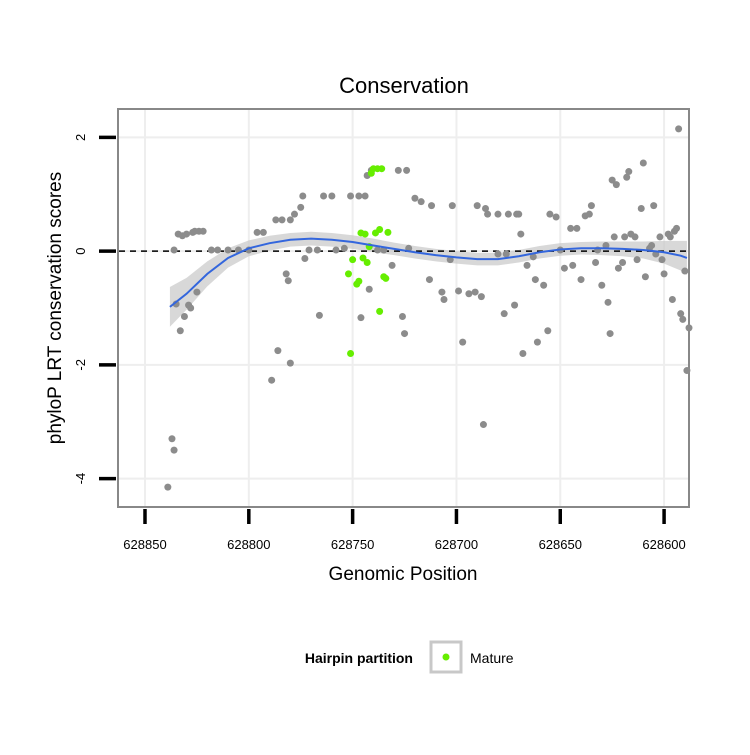 This screenshot has width=750, height=755. I want to click on x-axis: 628850 628800 628750 628700 628650 628600, so click(404, 530).